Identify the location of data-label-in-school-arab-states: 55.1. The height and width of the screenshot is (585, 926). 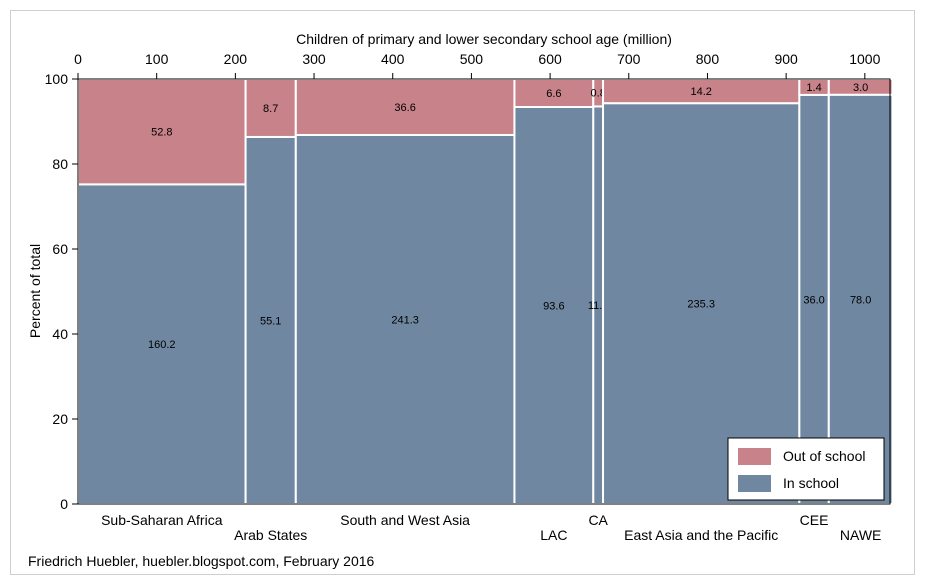
(270, 321).